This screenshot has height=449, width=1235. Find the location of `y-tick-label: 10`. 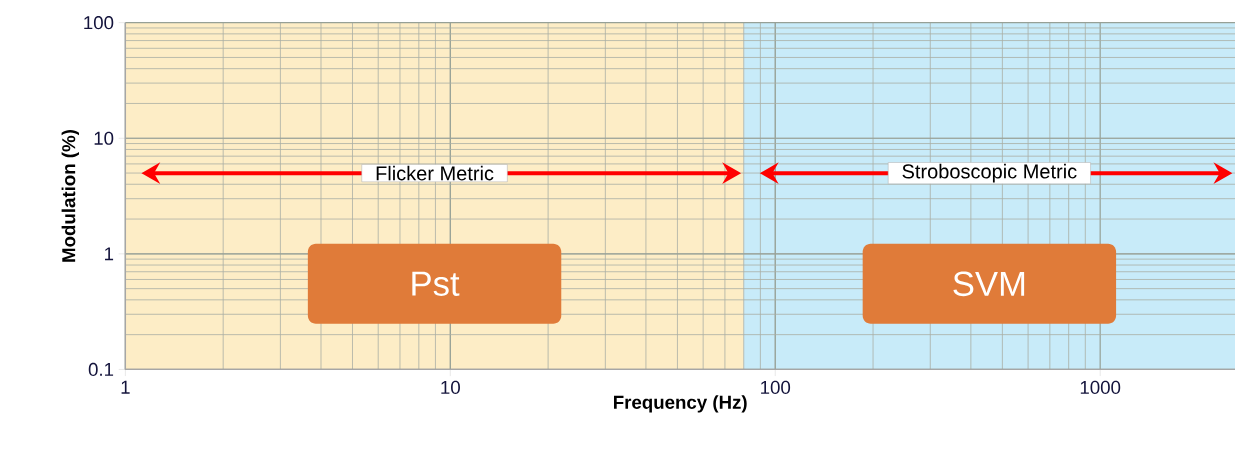

y-tick-label: 10 is located at coordinates (104, 138).